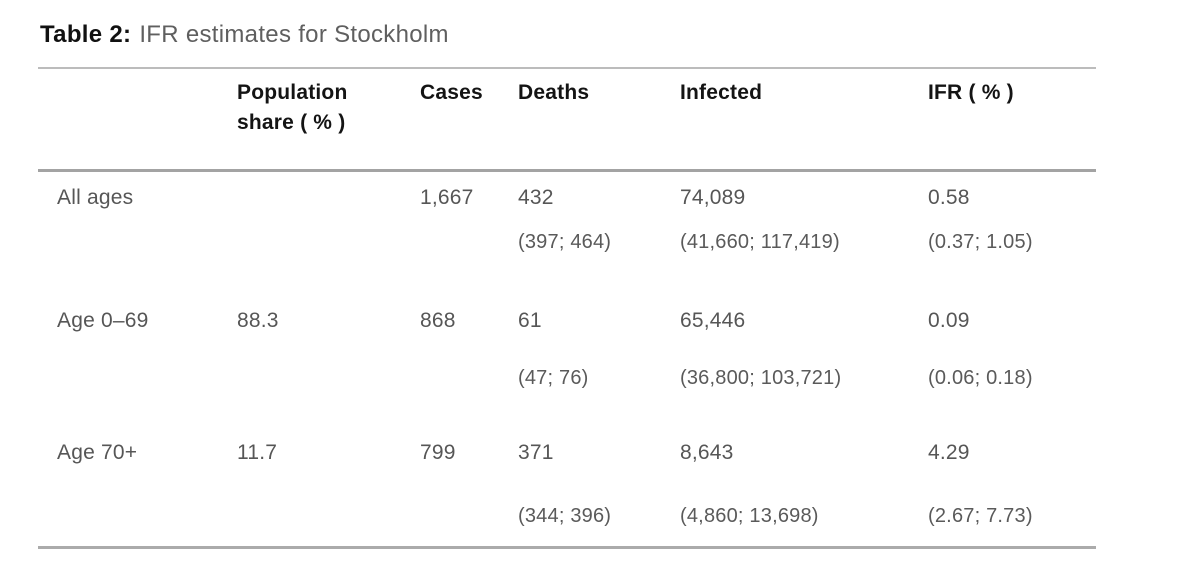 The width and height of the screenshot is (1200, 568). I want to click on cell-cases: 799, so click(438, 452).